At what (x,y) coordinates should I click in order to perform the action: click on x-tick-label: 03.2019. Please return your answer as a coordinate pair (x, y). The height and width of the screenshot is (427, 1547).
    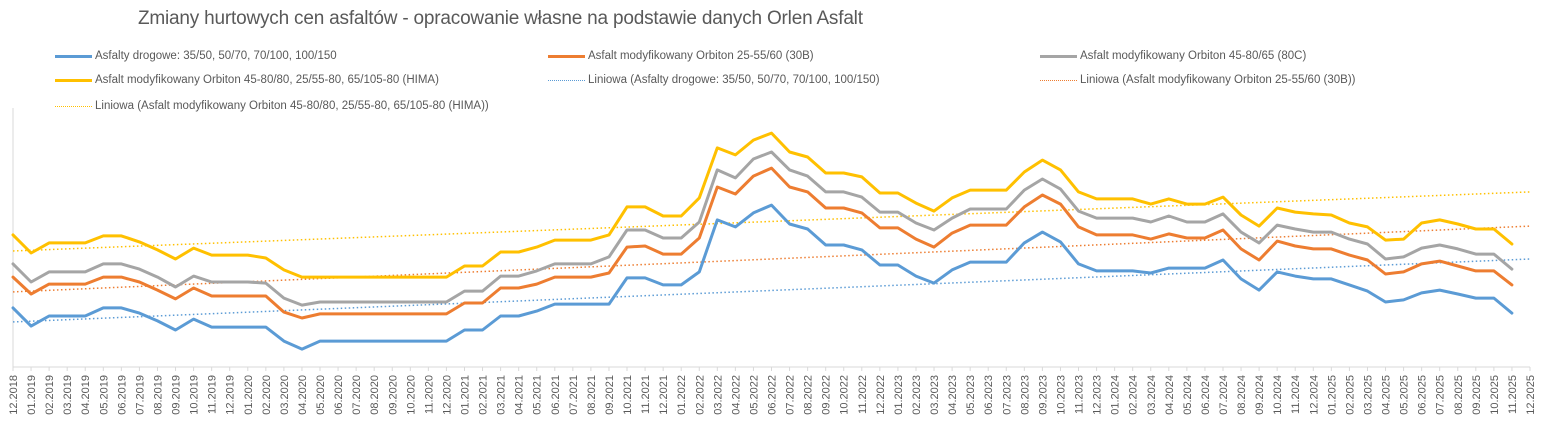
    Looking at the image, I should click on (68, 395).